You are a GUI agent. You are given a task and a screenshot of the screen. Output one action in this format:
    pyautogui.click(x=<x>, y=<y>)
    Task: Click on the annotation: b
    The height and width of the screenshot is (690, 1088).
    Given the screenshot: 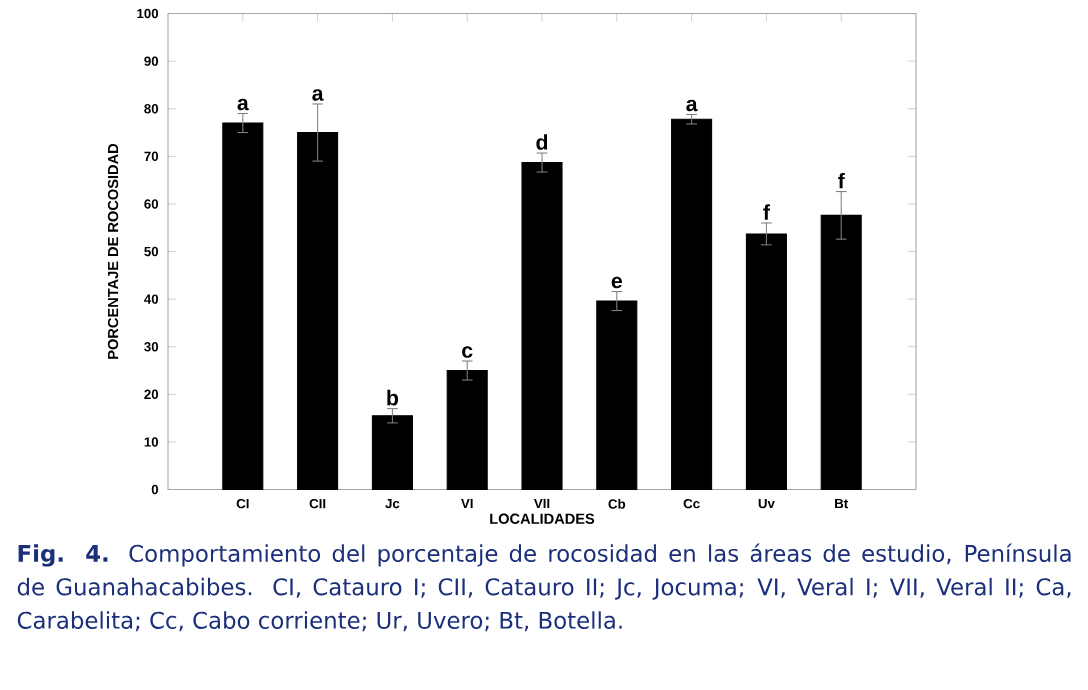 What is the action you would take?
    pyautogui.click(x=393, y=398)
    